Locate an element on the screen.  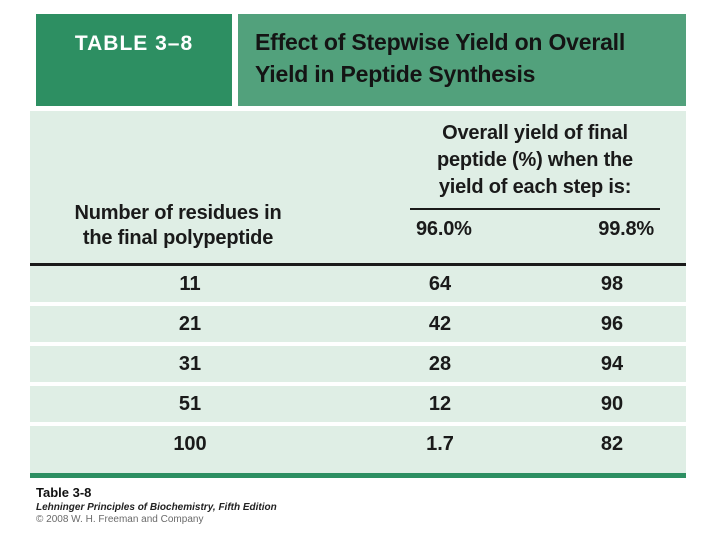
subcol-998-header: 99.8% is located at coordinates (626, 229).